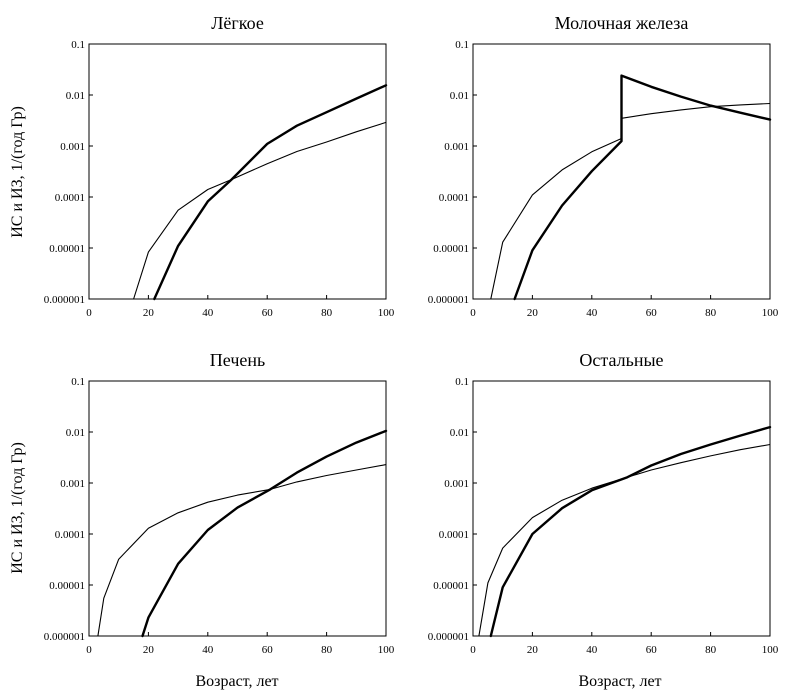 The height and width of the screenshot is (695, 796). What do you see at coordinates (619, 681) in the screenshot?
I see `x-axis-label-right: Возраст, лет` at bounding box center [619, 681].